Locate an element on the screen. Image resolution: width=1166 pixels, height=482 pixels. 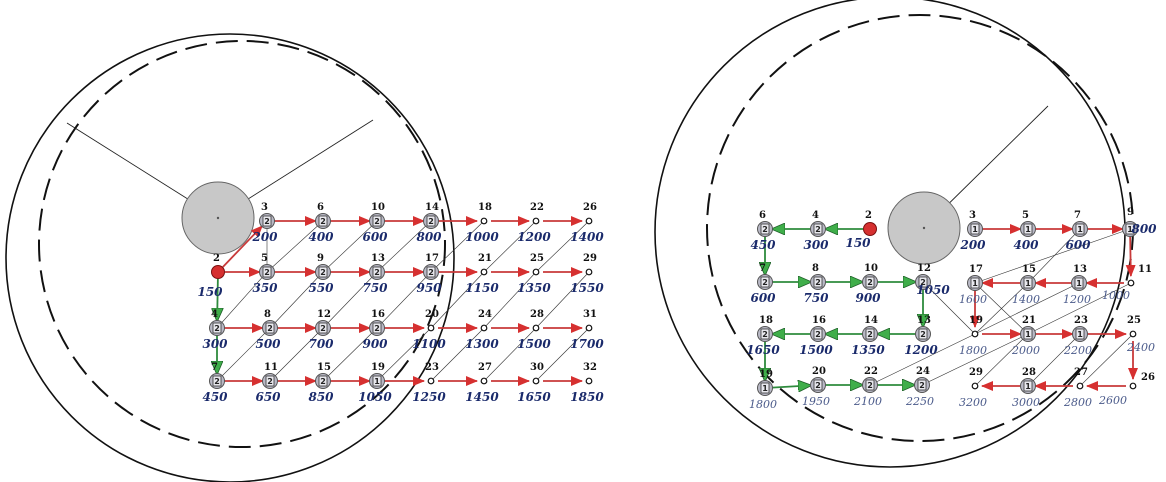
right-node-15: 1 15 1400 is located at coordinates (1026, 285).